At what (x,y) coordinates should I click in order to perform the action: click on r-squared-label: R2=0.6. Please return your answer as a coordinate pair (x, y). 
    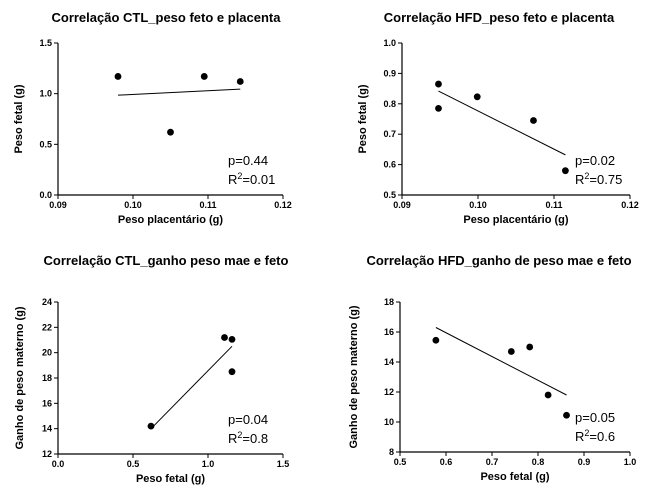
    Looking at the image, I should click on (595, 436).